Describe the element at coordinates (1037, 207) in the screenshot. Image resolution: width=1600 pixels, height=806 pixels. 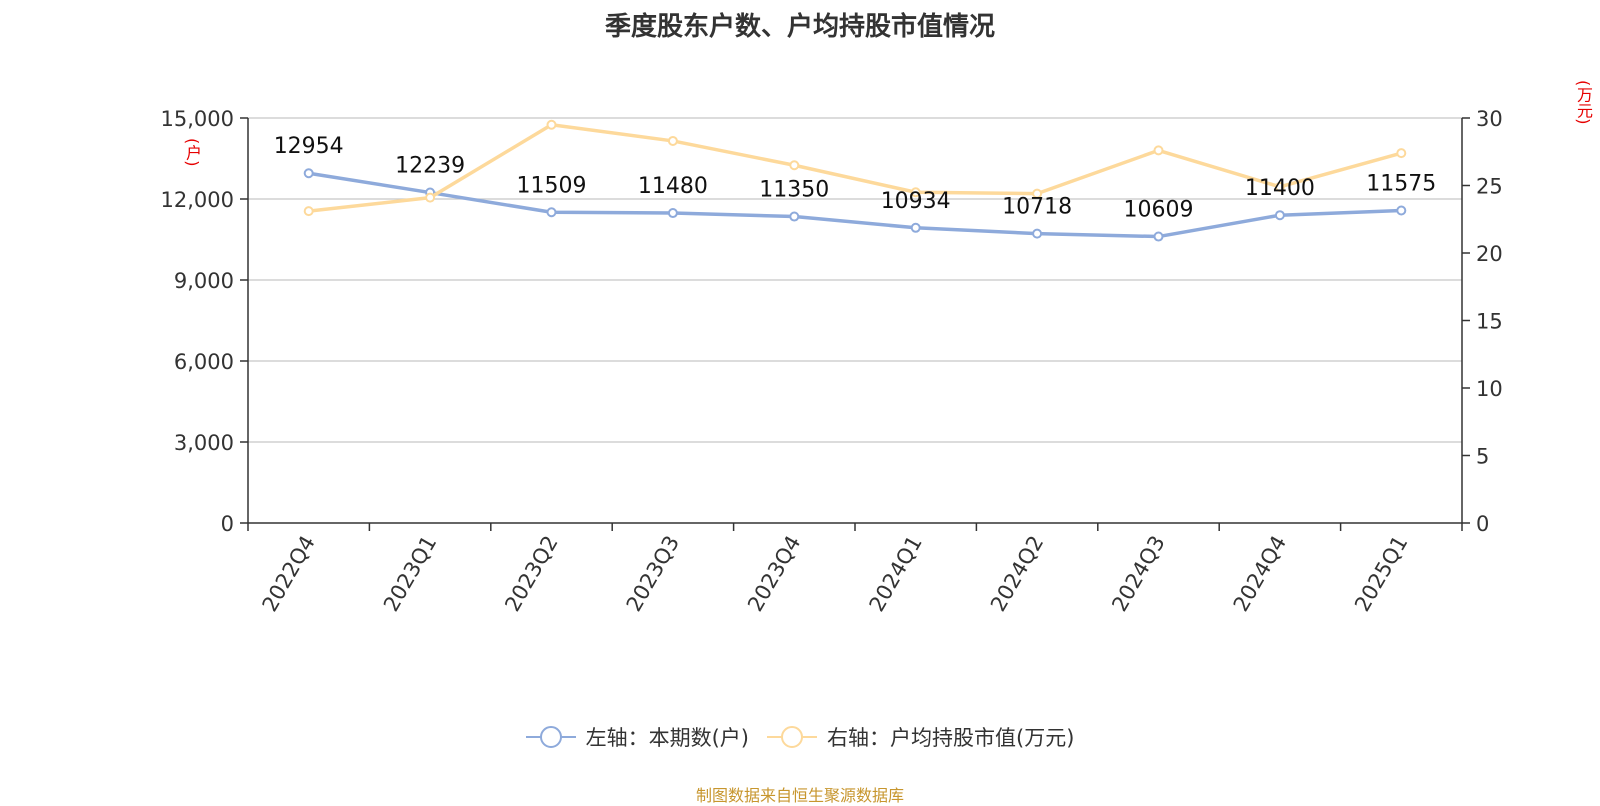
I see `data-label: 10718` at that location.